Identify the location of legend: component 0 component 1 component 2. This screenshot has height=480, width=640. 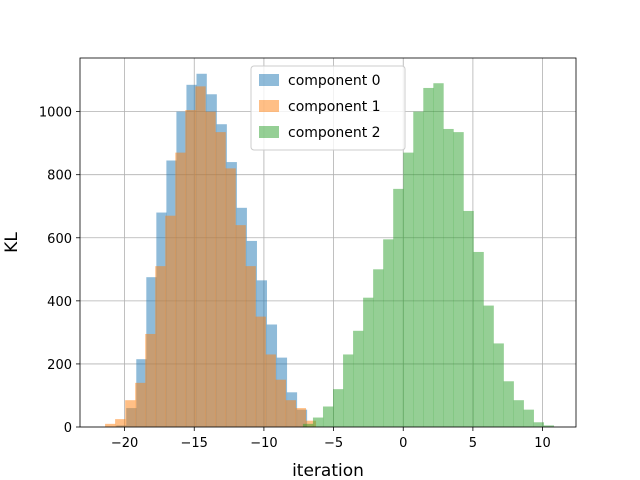
(328, 108).